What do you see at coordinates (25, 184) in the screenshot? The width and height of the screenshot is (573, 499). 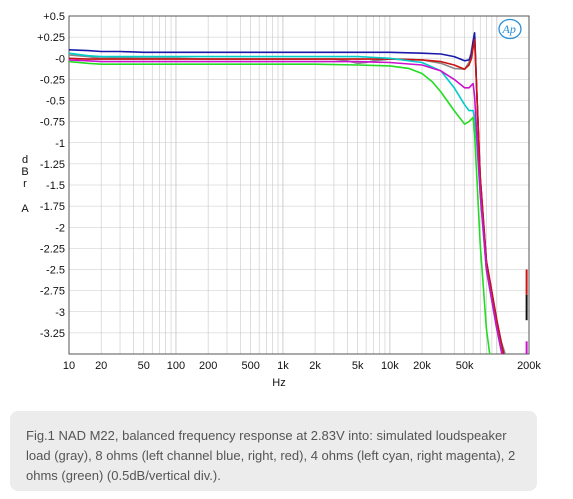 I see `y-axis-title-char: r` at bounding box center [25, 184].